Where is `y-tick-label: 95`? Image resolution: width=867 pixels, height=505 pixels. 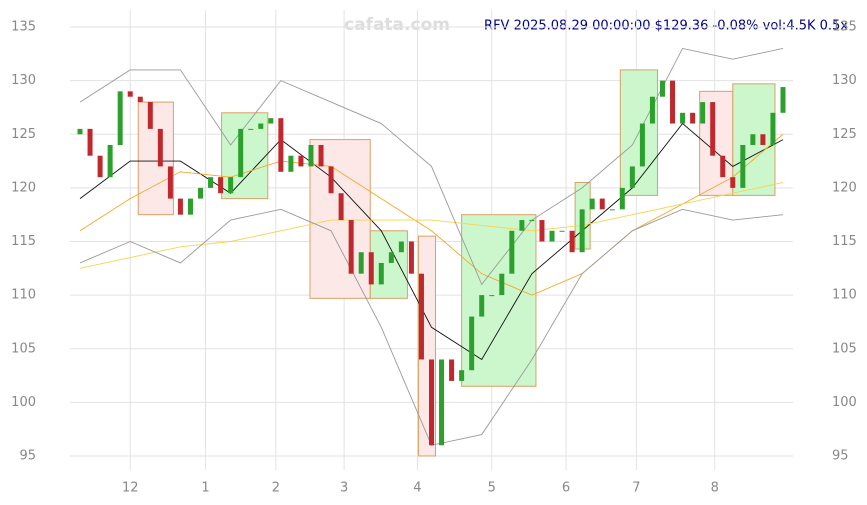
y-tick-label: 95 is located at coordinates (27, 456).